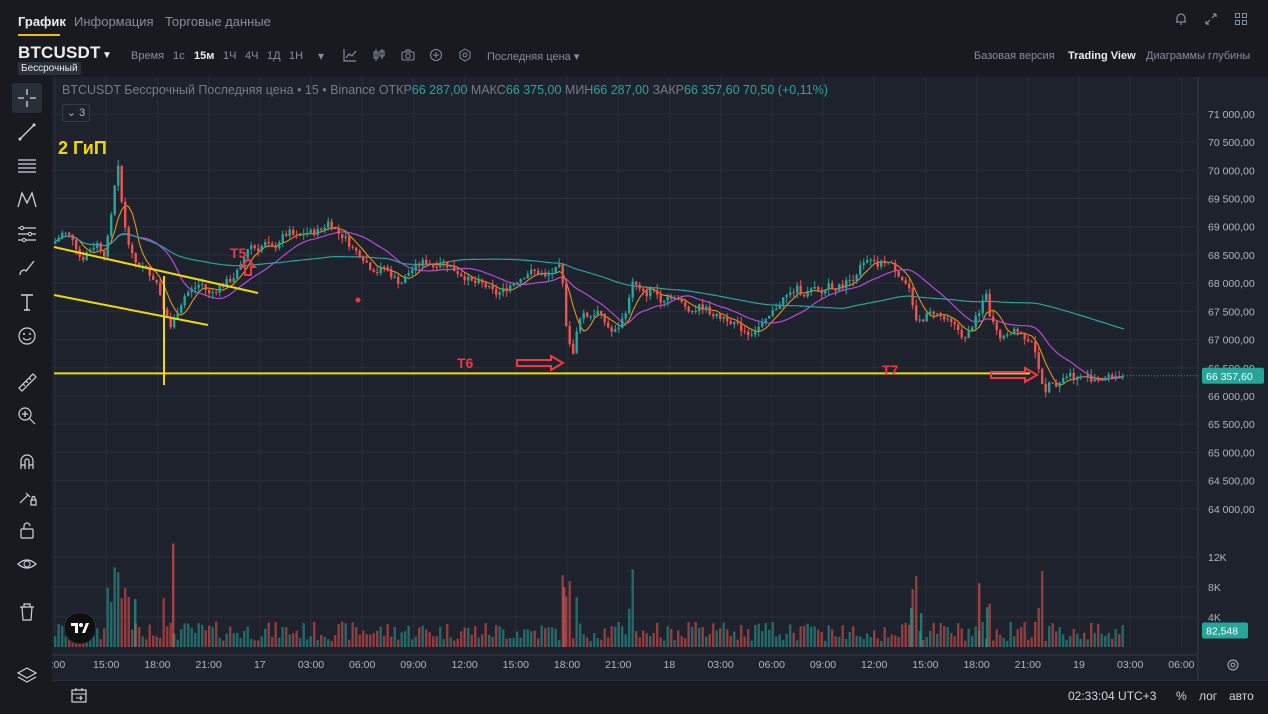 The height and width of the screenshot is (714, 1268). I want to click on timeframe-1h: 1Ч, so click(230, 56).